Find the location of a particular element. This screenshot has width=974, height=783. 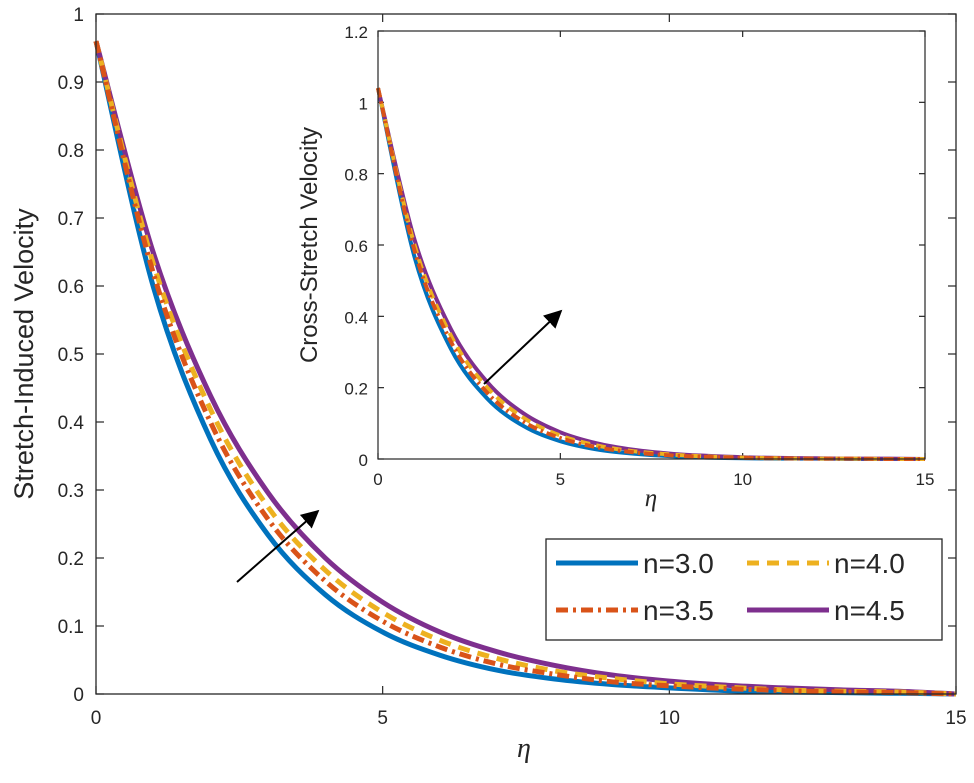

legend-label-n-3-5: n=3.5 is located at coordinates (678, 610).